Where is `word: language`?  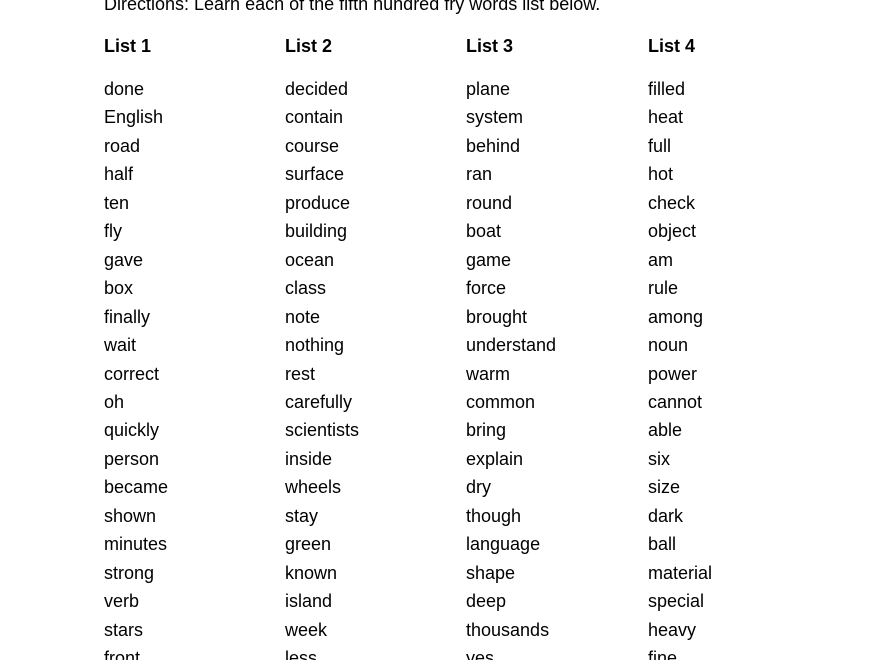 word: language is located at coordinates (503, 544).